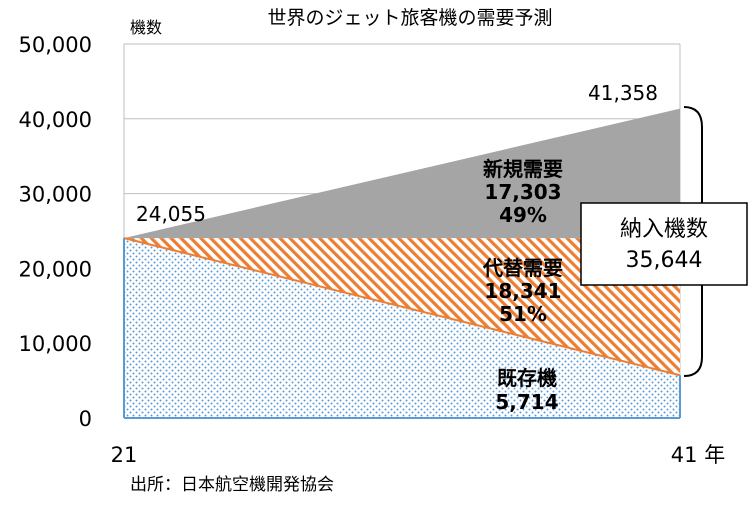 This screenshot has width=750, height=506. What do you see at coordinates (522, 192) in the screenshot?
I see `label-new-value: 17,303` at bounding box center [522, 192].